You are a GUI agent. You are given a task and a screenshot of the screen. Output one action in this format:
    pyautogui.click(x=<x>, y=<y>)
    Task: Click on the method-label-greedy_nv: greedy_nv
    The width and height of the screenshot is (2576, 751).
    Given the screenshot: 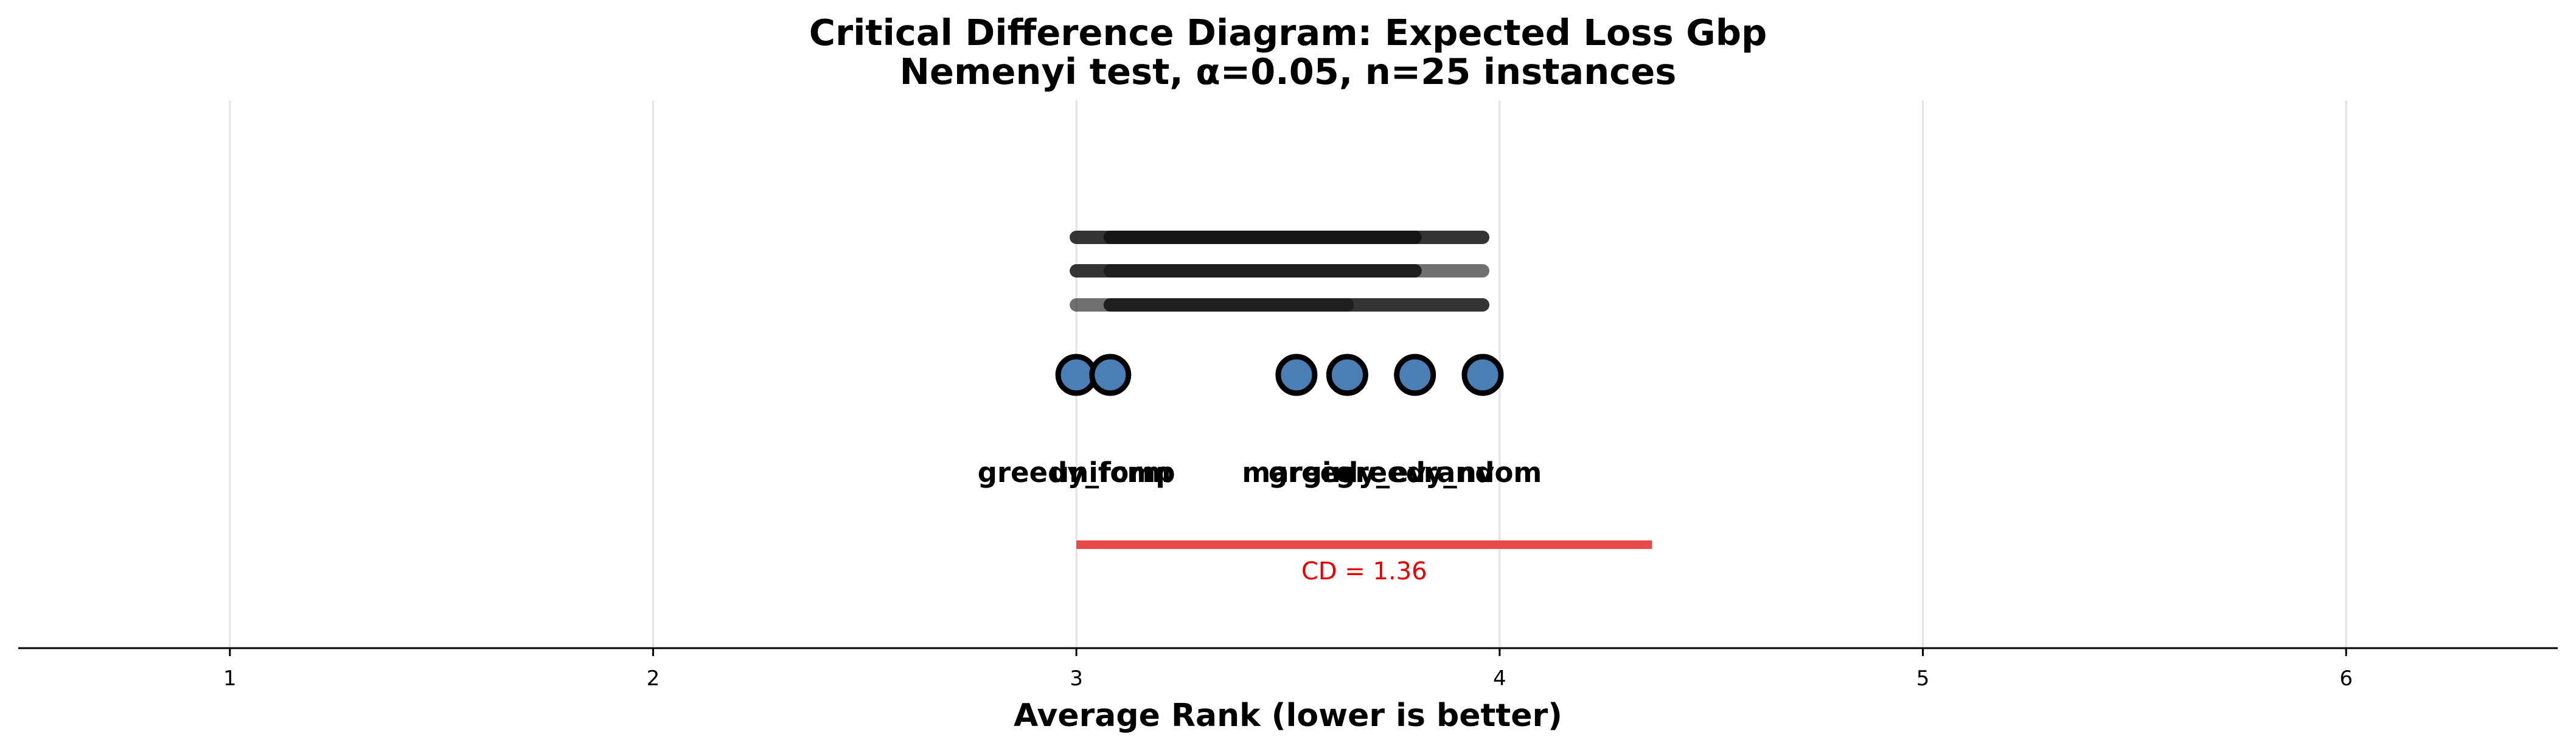 What is the action you would take?
    pyautogui.click(x=1414, y=472)
    